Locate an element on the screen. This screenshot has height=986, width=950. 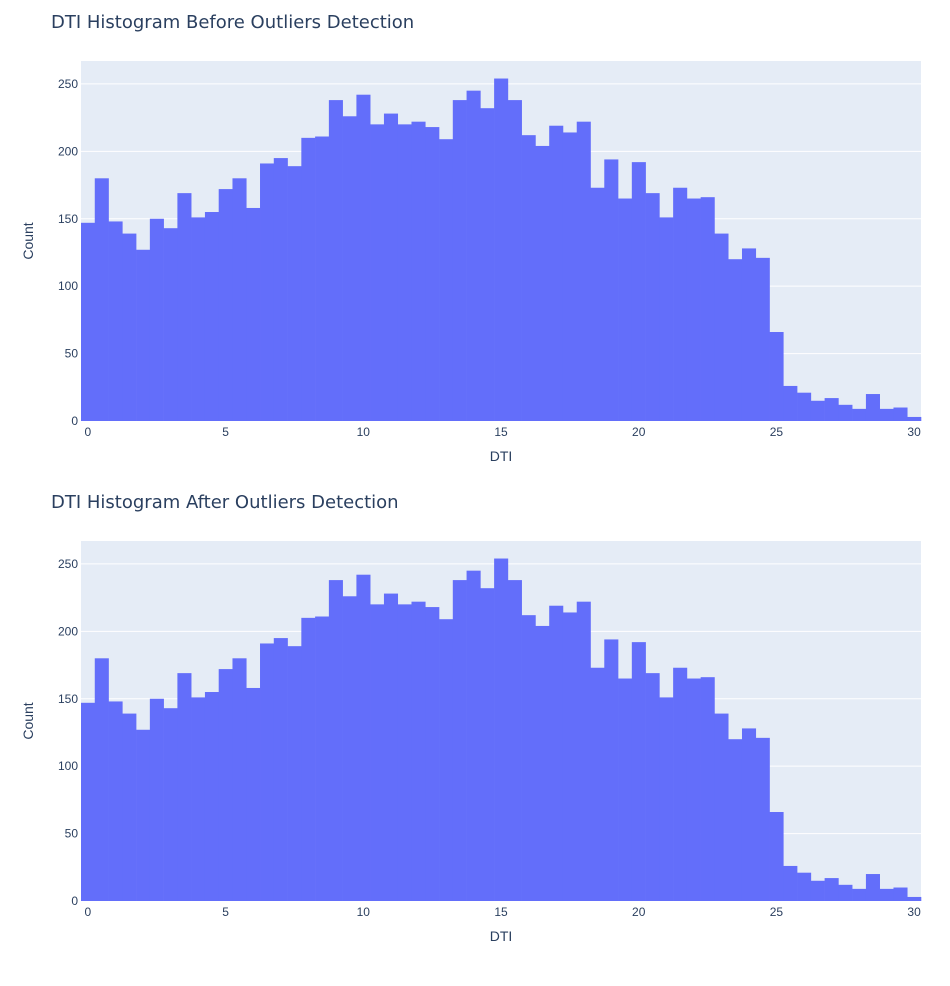
x-tick-label: 25 is located at coordinates (777, 912).